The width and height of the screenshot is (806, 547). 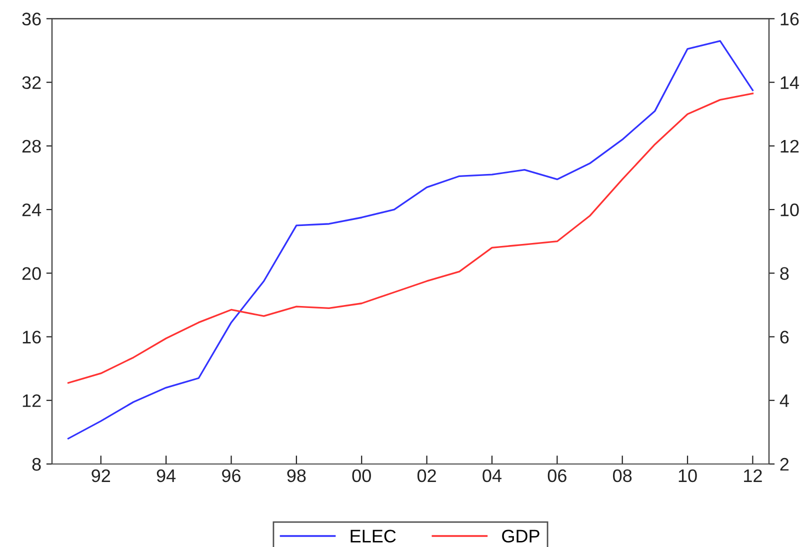 What do you see at coordinates (32, 209) in the screenshot?
I see `y-tick-label: 24` at bounding box center [32, 209].